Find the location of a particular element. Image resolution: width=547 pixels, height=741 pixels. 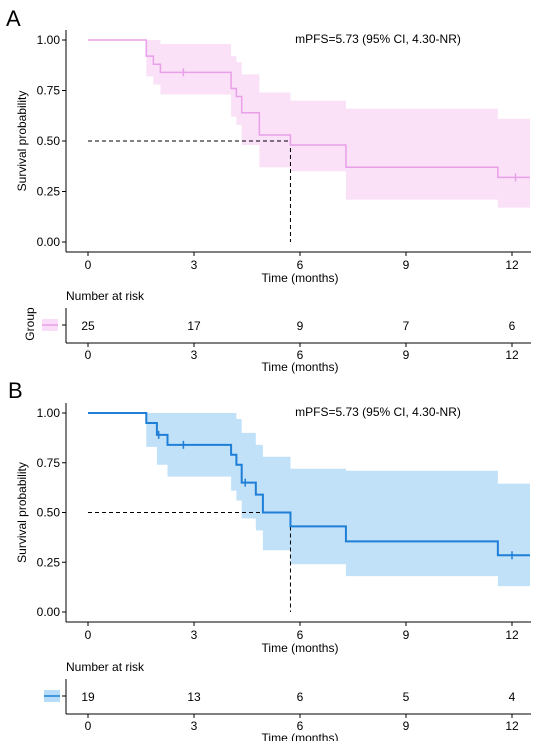

risk-count: 5 is located at coordinates (406, 697).